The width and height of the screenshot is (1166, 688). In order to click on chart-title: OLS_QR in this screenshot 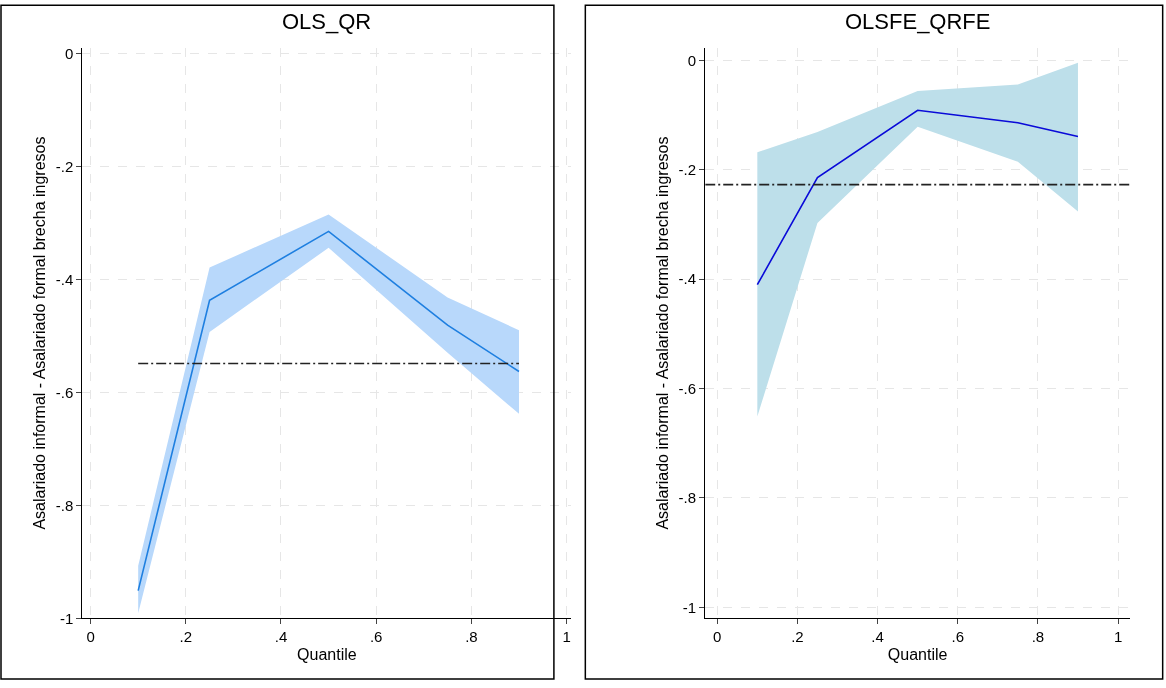, I will do `click(327, 21)`.